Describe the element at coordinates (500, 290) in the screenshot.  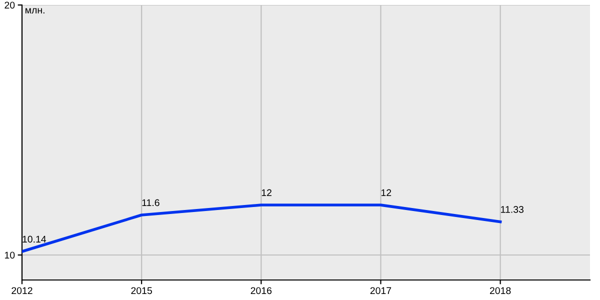
I see `x-tick-label: 2018` at that location.